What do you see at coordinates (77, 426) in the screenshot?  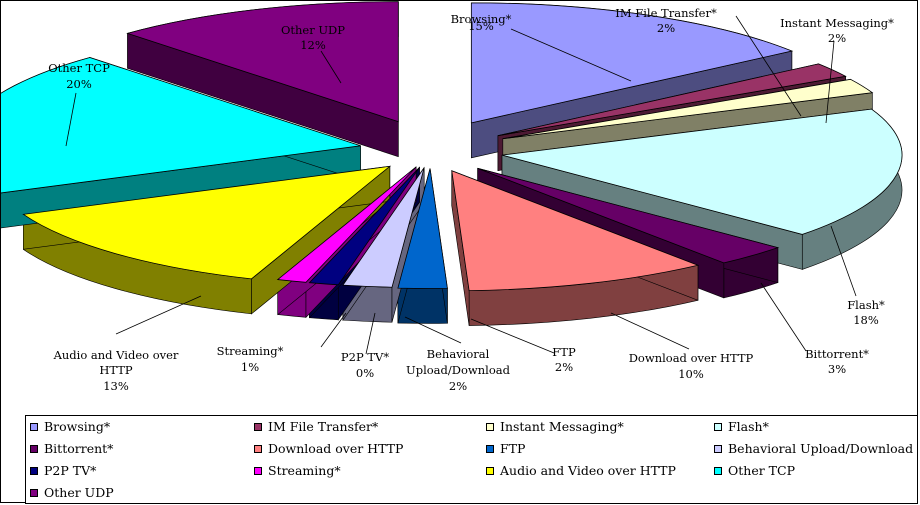 I see `legend-label: Browsing*` at bounding box center [77, 426].